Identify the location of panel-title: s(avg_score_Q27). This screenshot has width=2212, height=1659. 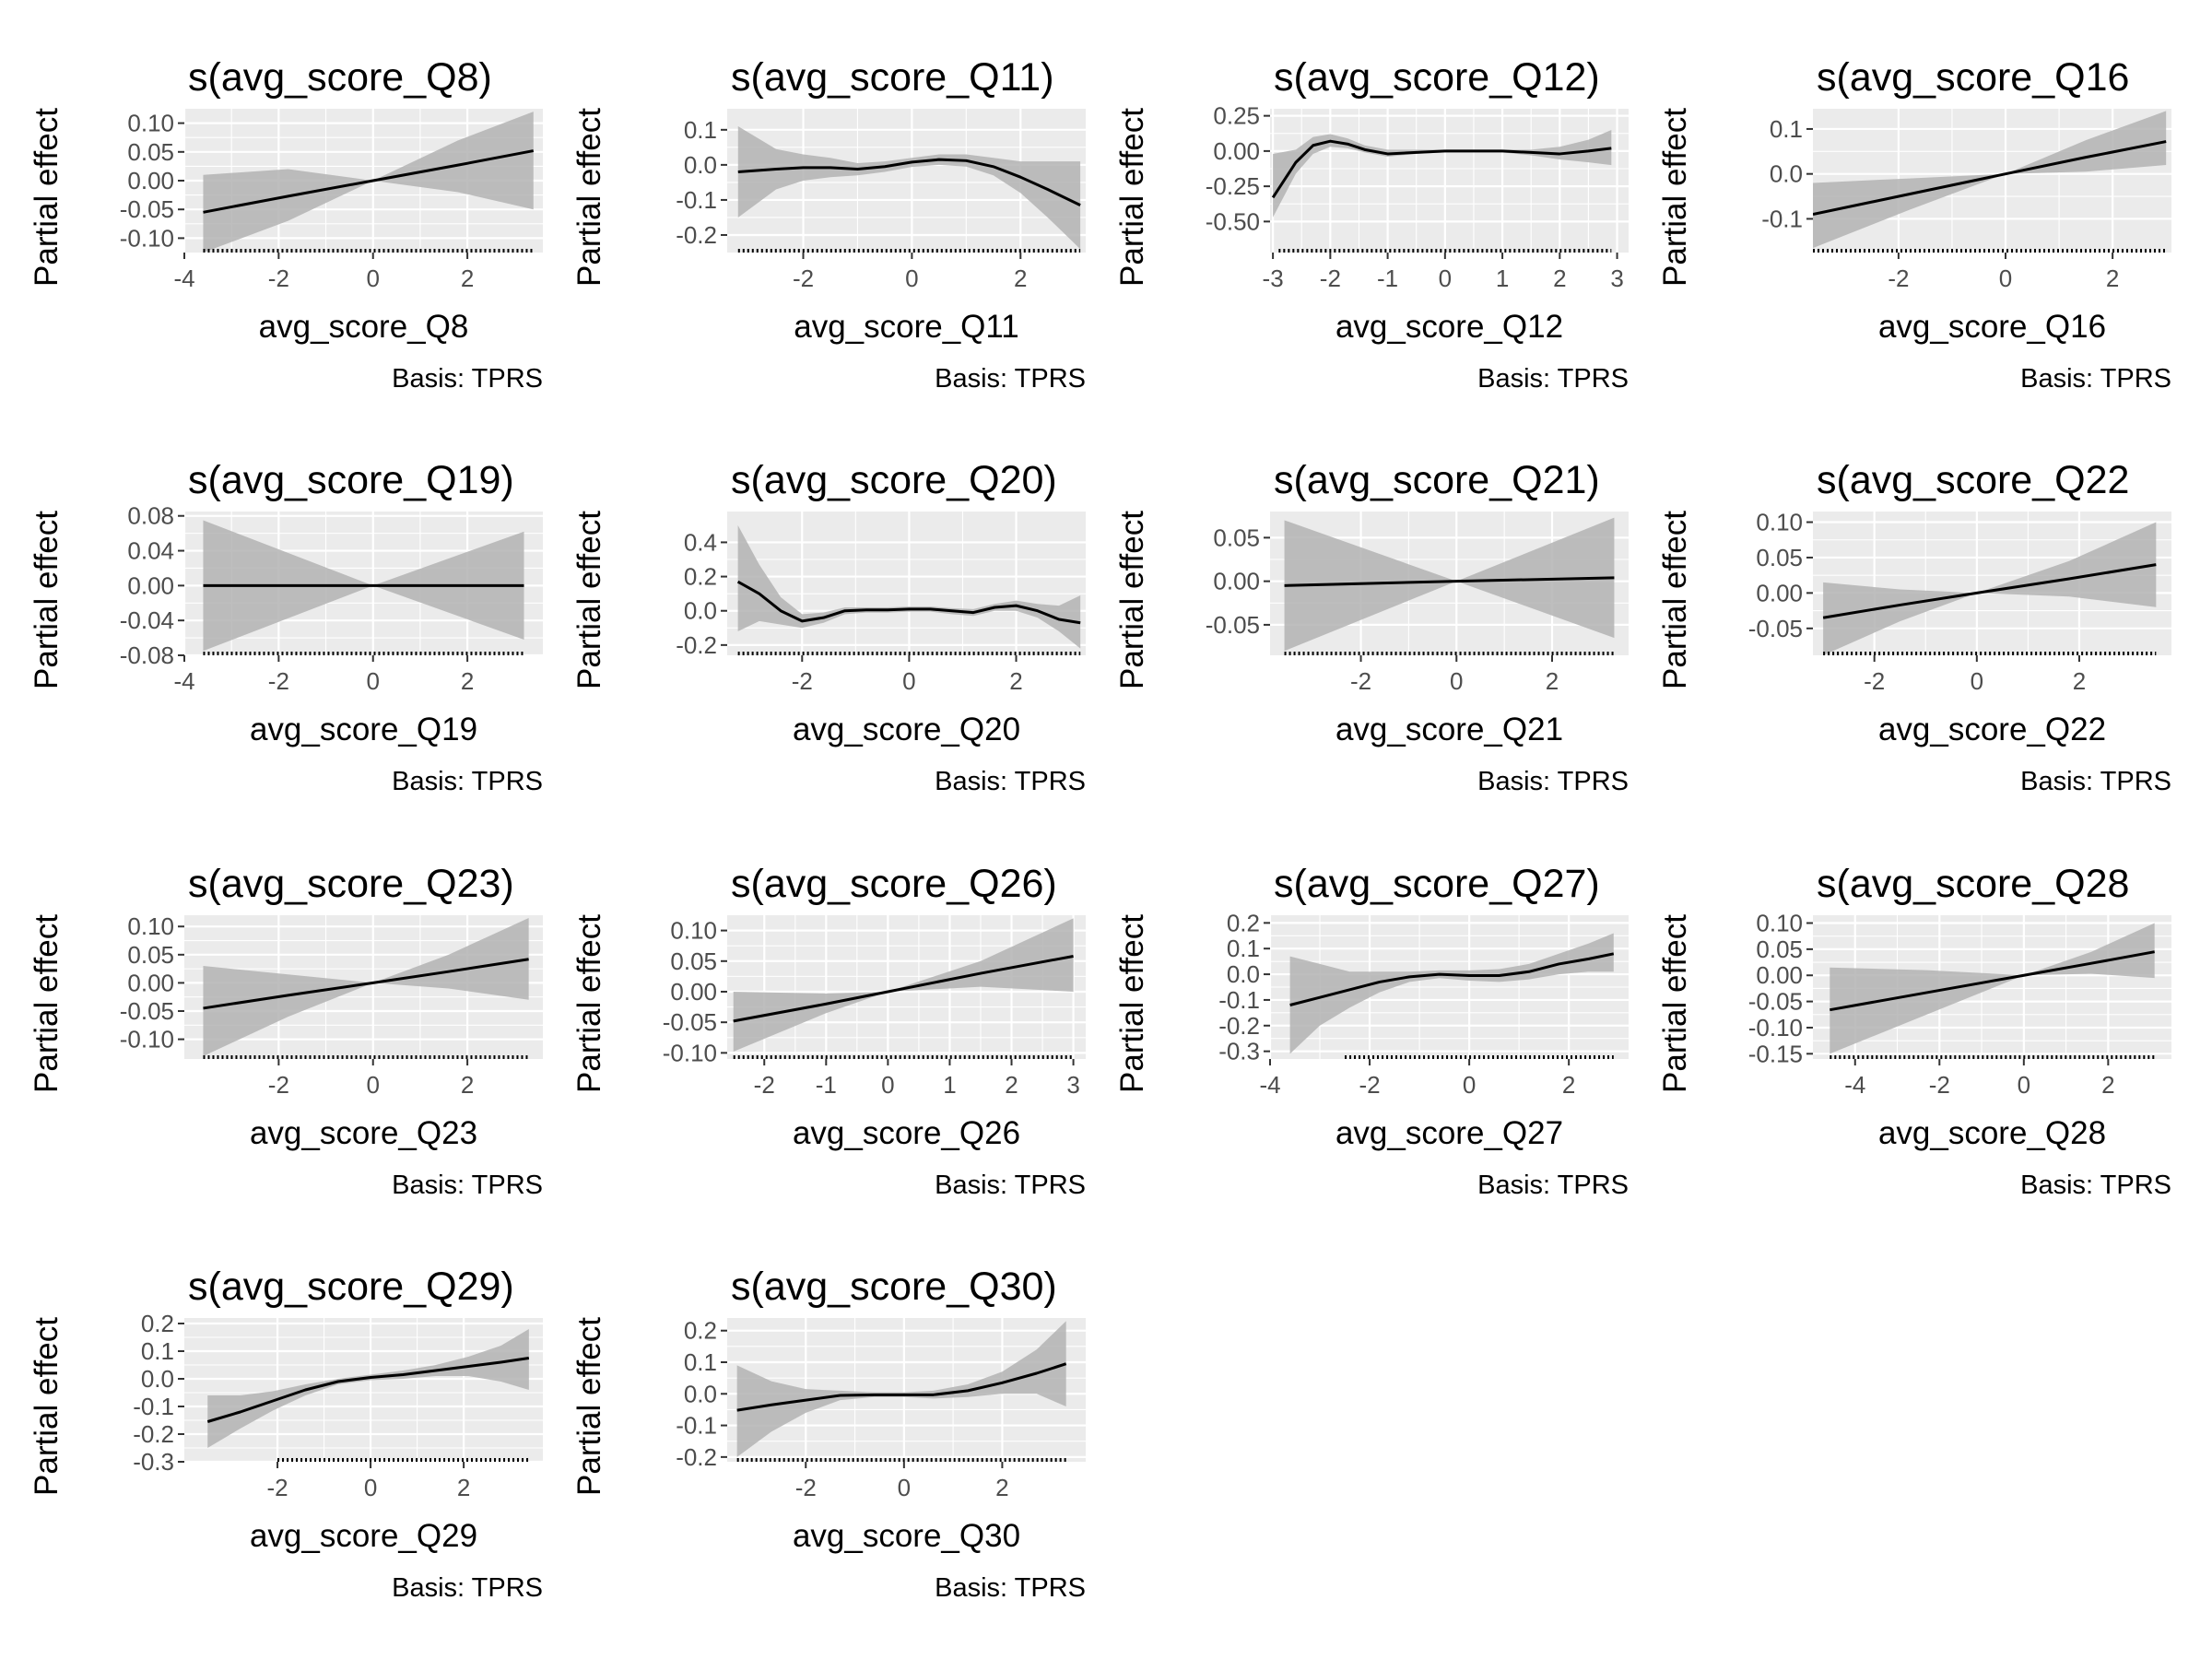
(1437, 884).